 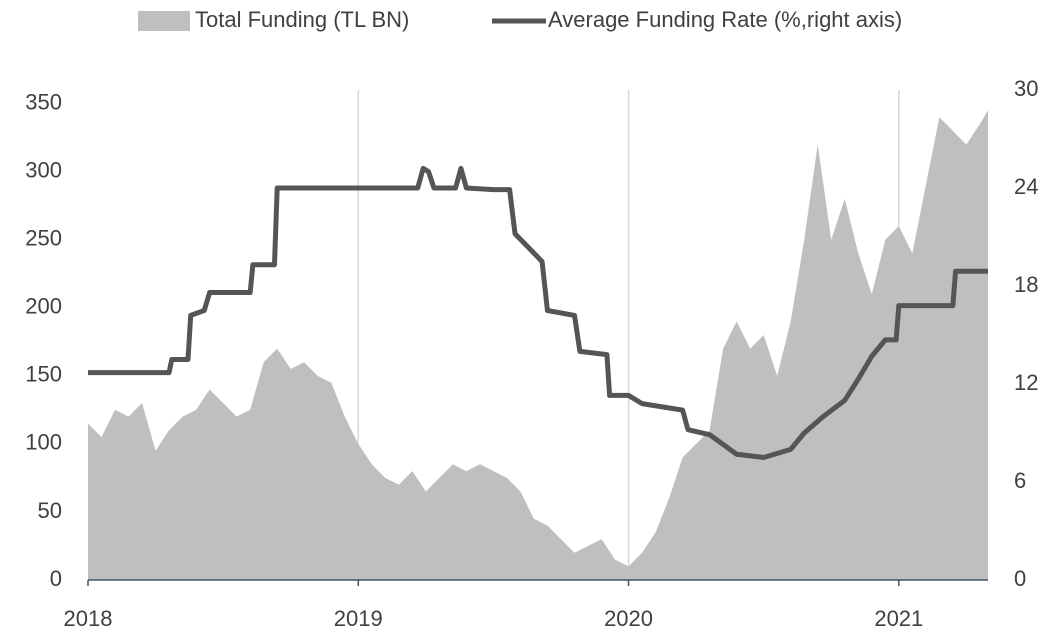 What do you see at coordinates (302, 19) in the screenshot?
I see `legend-label: Total Funding (TL BN)` at bounding box center [302, 19].